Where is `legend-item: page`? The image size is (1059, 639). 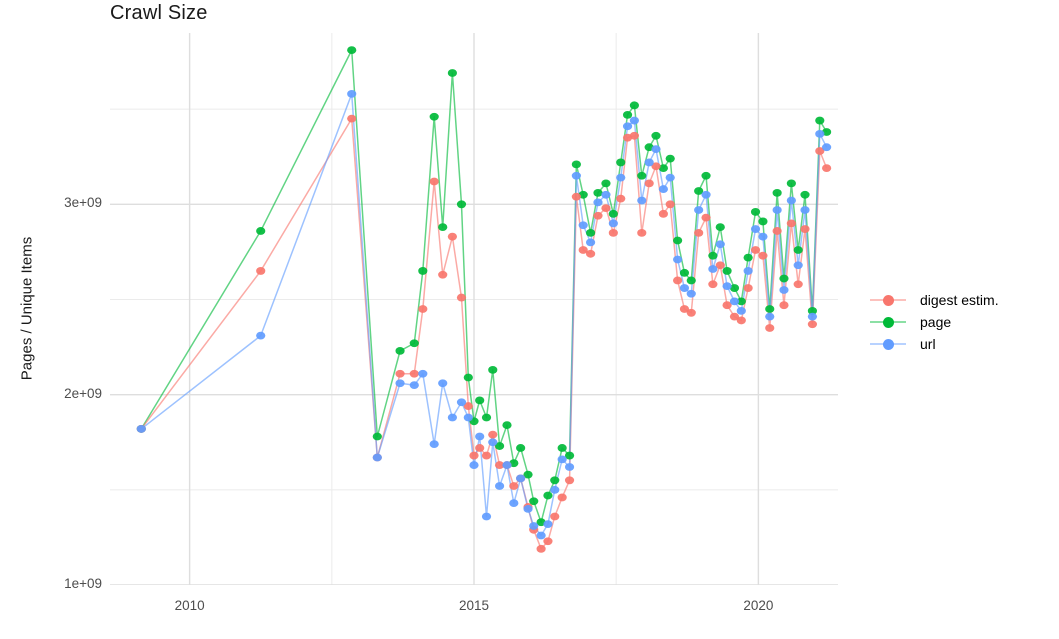
legend-item: page is located at coordinates (960, 322).